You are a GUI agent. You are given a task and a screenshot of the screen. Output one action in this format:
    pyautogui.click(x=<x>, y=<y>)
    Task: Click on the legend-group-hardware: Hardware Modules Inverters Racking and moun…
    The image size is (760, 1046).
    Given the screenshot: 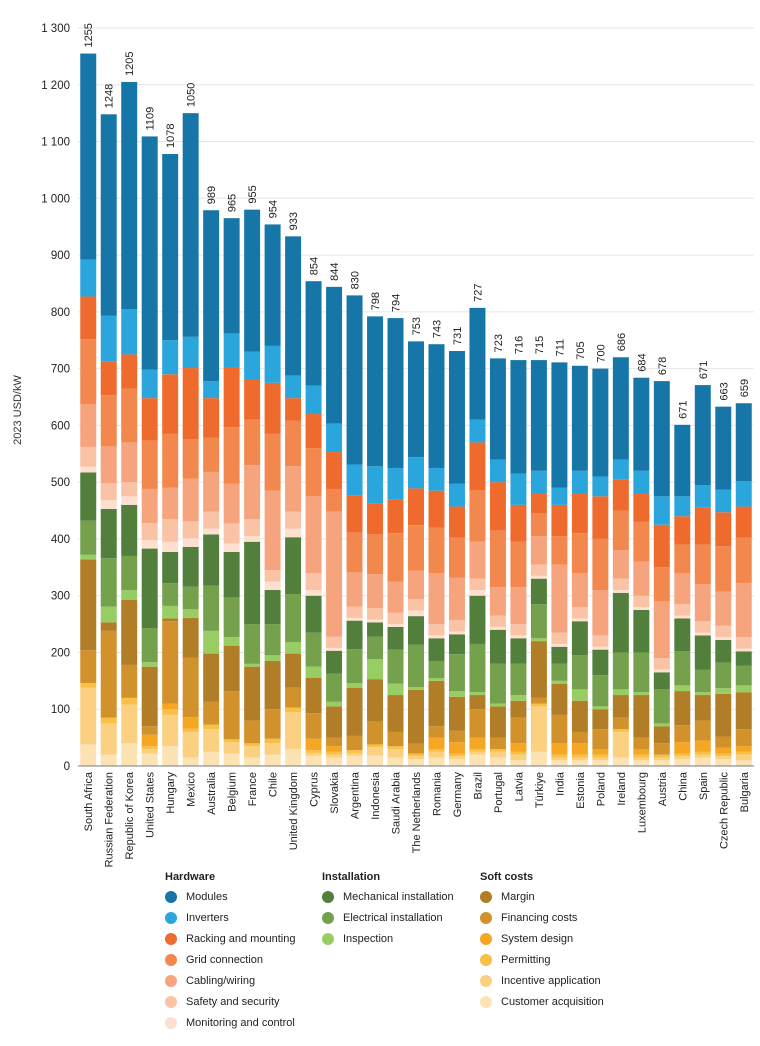 What is the action you would take?
    pyautogui.click(x=230, y=950)
    